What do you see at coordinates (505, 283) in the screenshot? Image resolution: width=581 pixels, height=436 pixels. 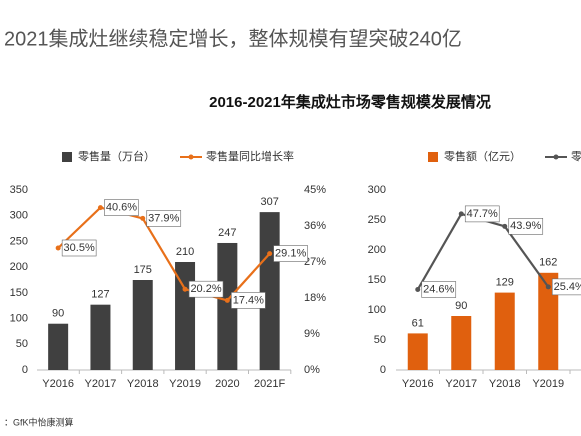 I see `bar-label: 129` at bounding box center [505, 283].